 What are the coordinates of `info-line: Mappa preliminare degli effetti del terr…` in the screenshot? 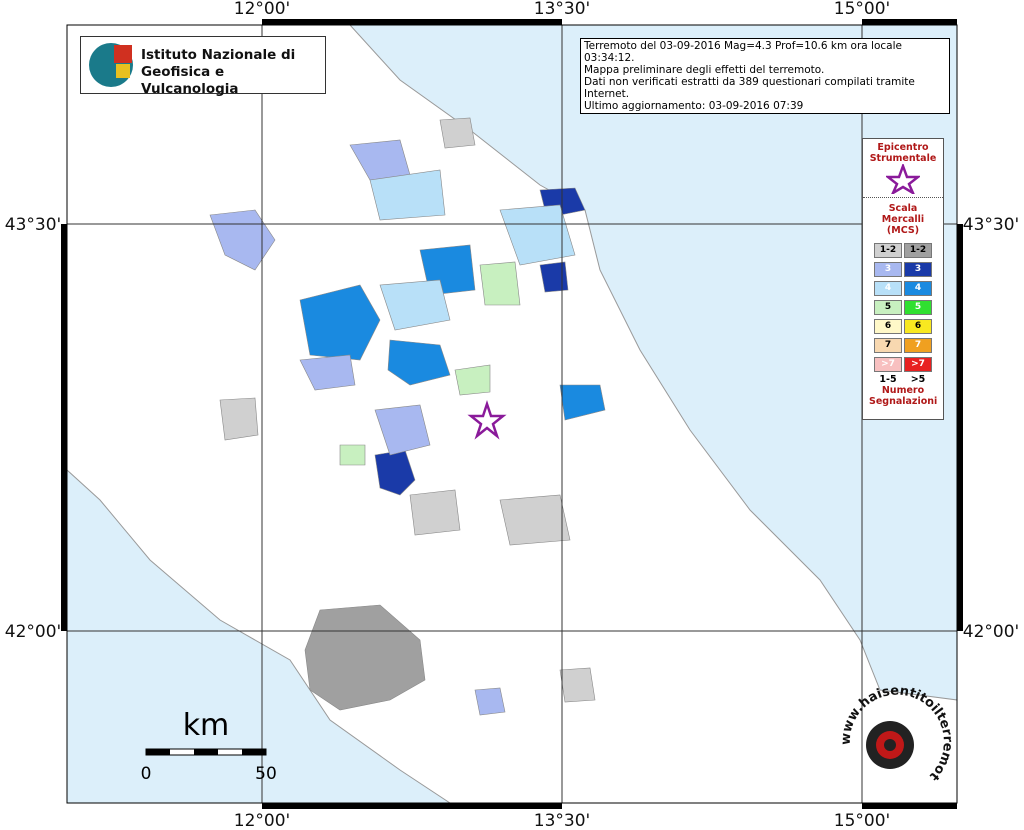 It's located at (704, 70).